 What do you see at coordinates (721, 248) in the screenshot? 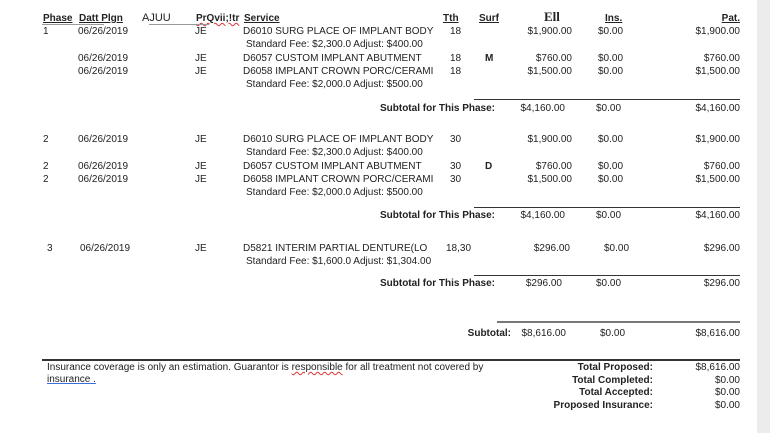
I see `patient-cell: $296.00` at bounding box center [721, 248].